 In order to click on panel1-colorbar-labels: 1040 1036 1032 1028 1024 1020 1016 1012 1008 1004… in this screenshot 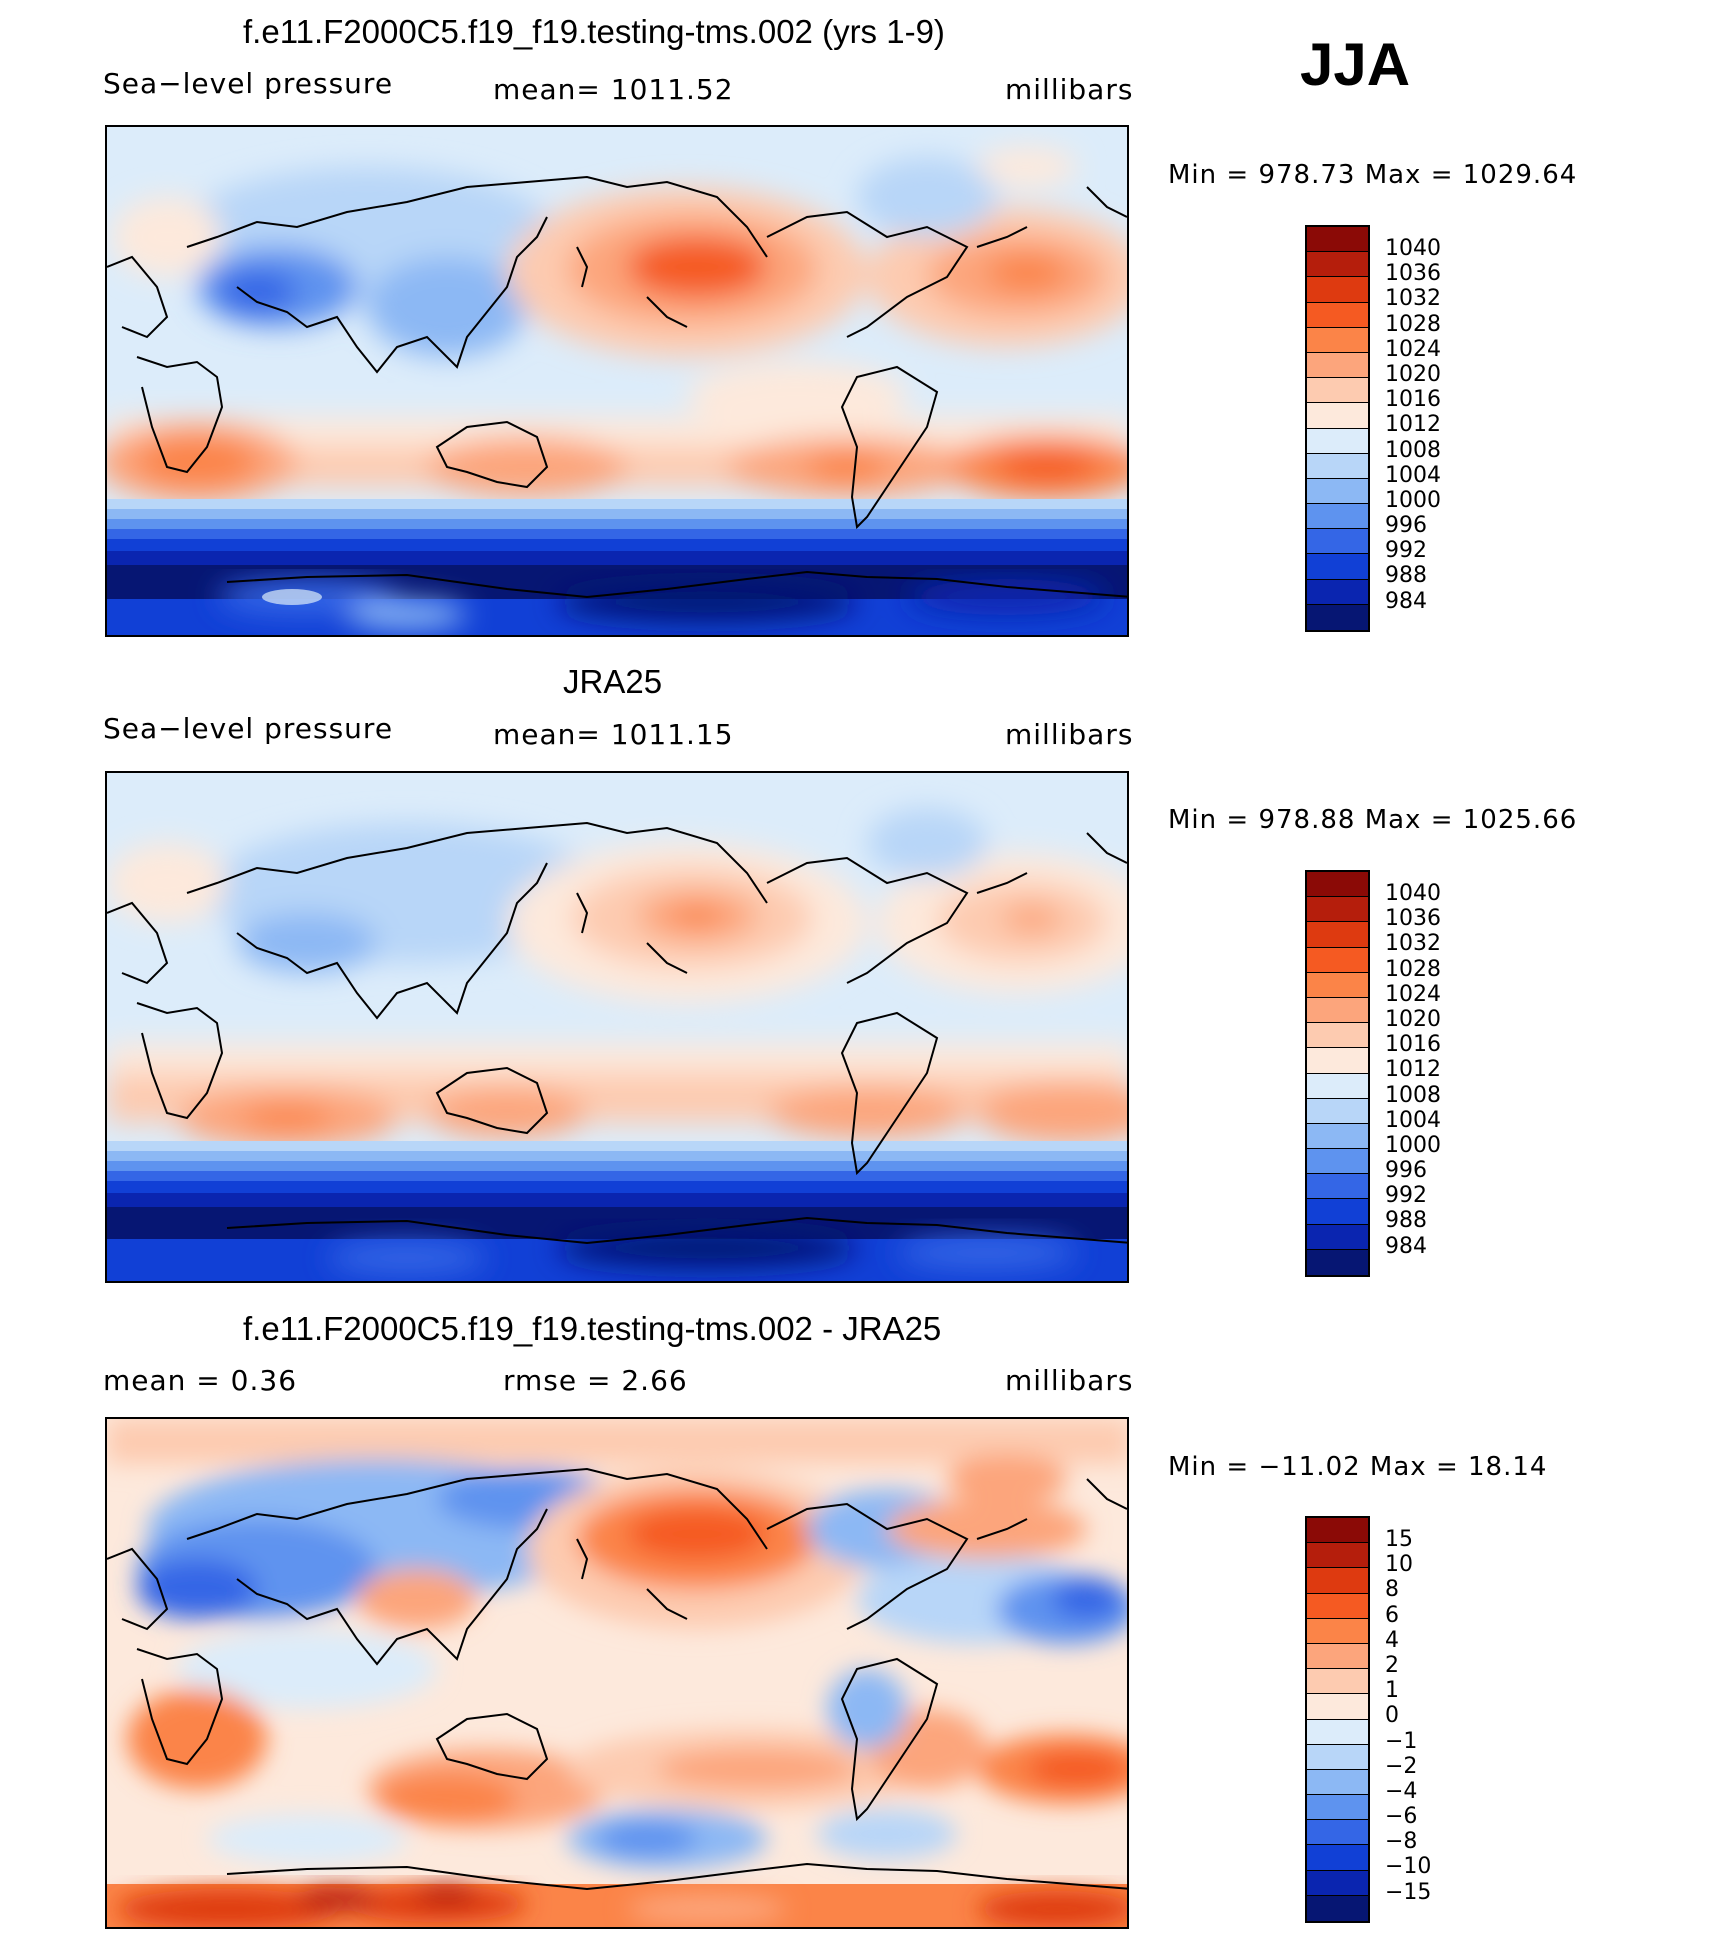, I will do `click(1413, 426)`.